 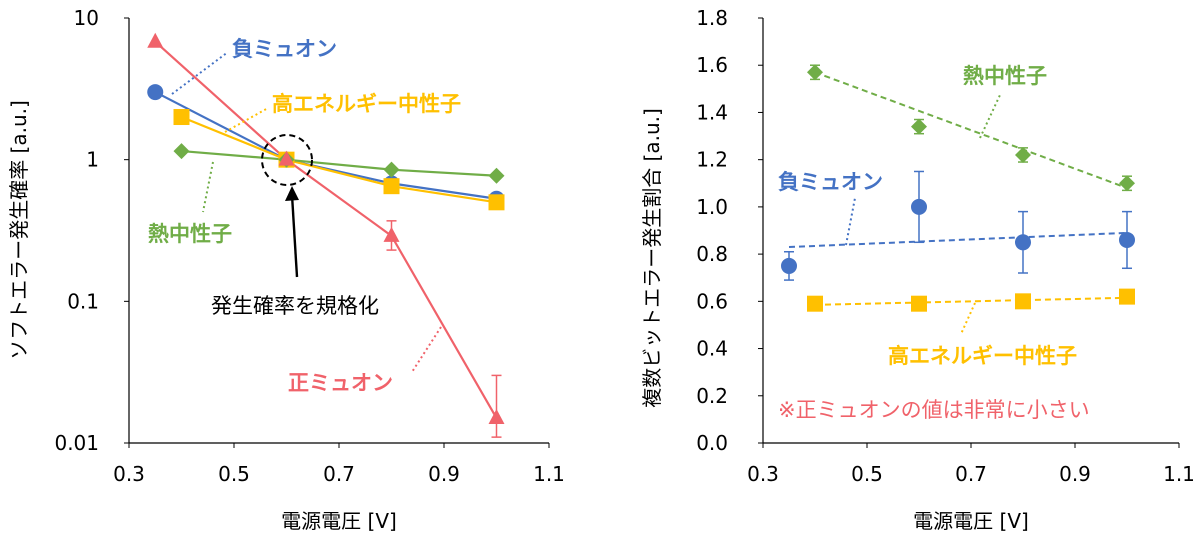 What do you see at coordinates (234, 474) in the screenshot?
I see `left-x-tick-label: 0.5` at bounding box center [234, 474].